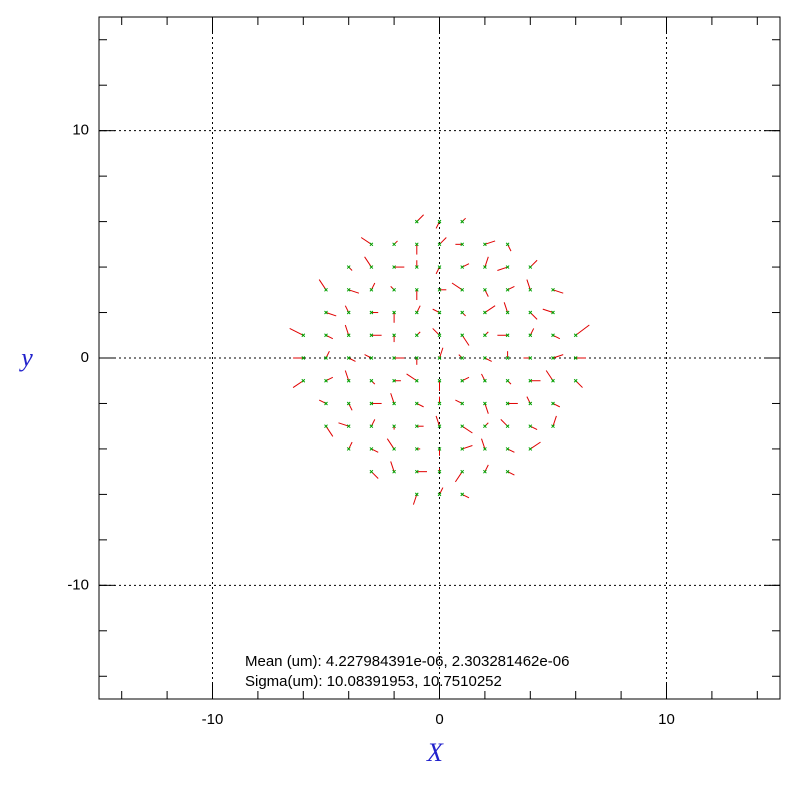 The image size is (797, 797). What do you see at coordinates (439, 719) in the screenshot?
I see `x-tick-label: 0` at bounding box center [439, 719].